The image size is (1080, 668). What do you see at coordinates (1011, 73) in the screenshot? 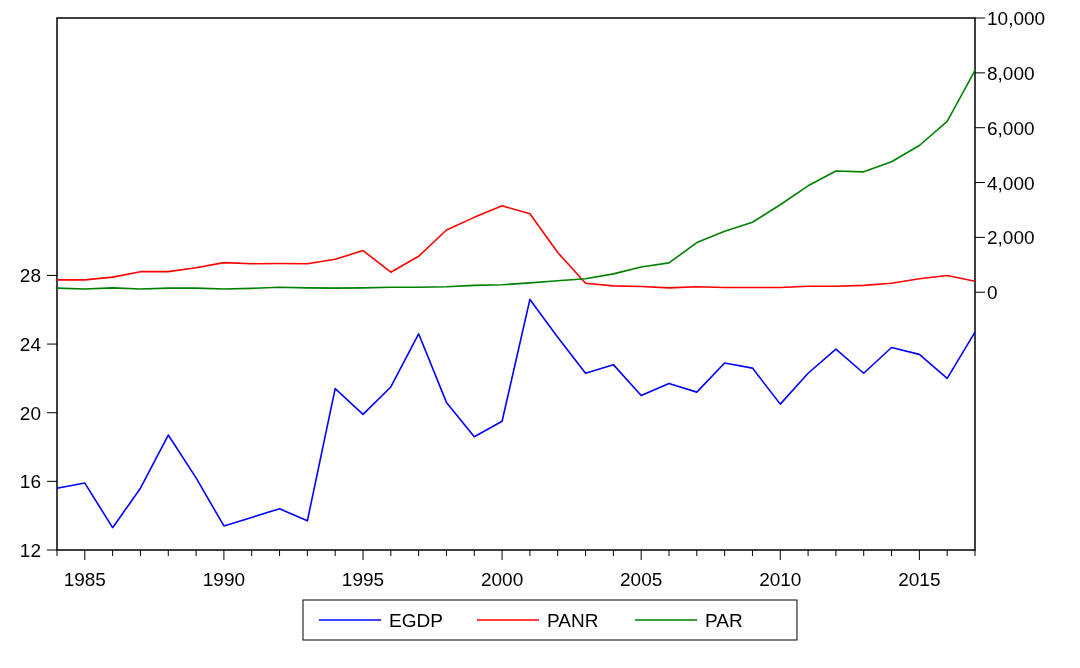
I see `y2-tick-label: 8,000` at bounding box center [1011, 73].